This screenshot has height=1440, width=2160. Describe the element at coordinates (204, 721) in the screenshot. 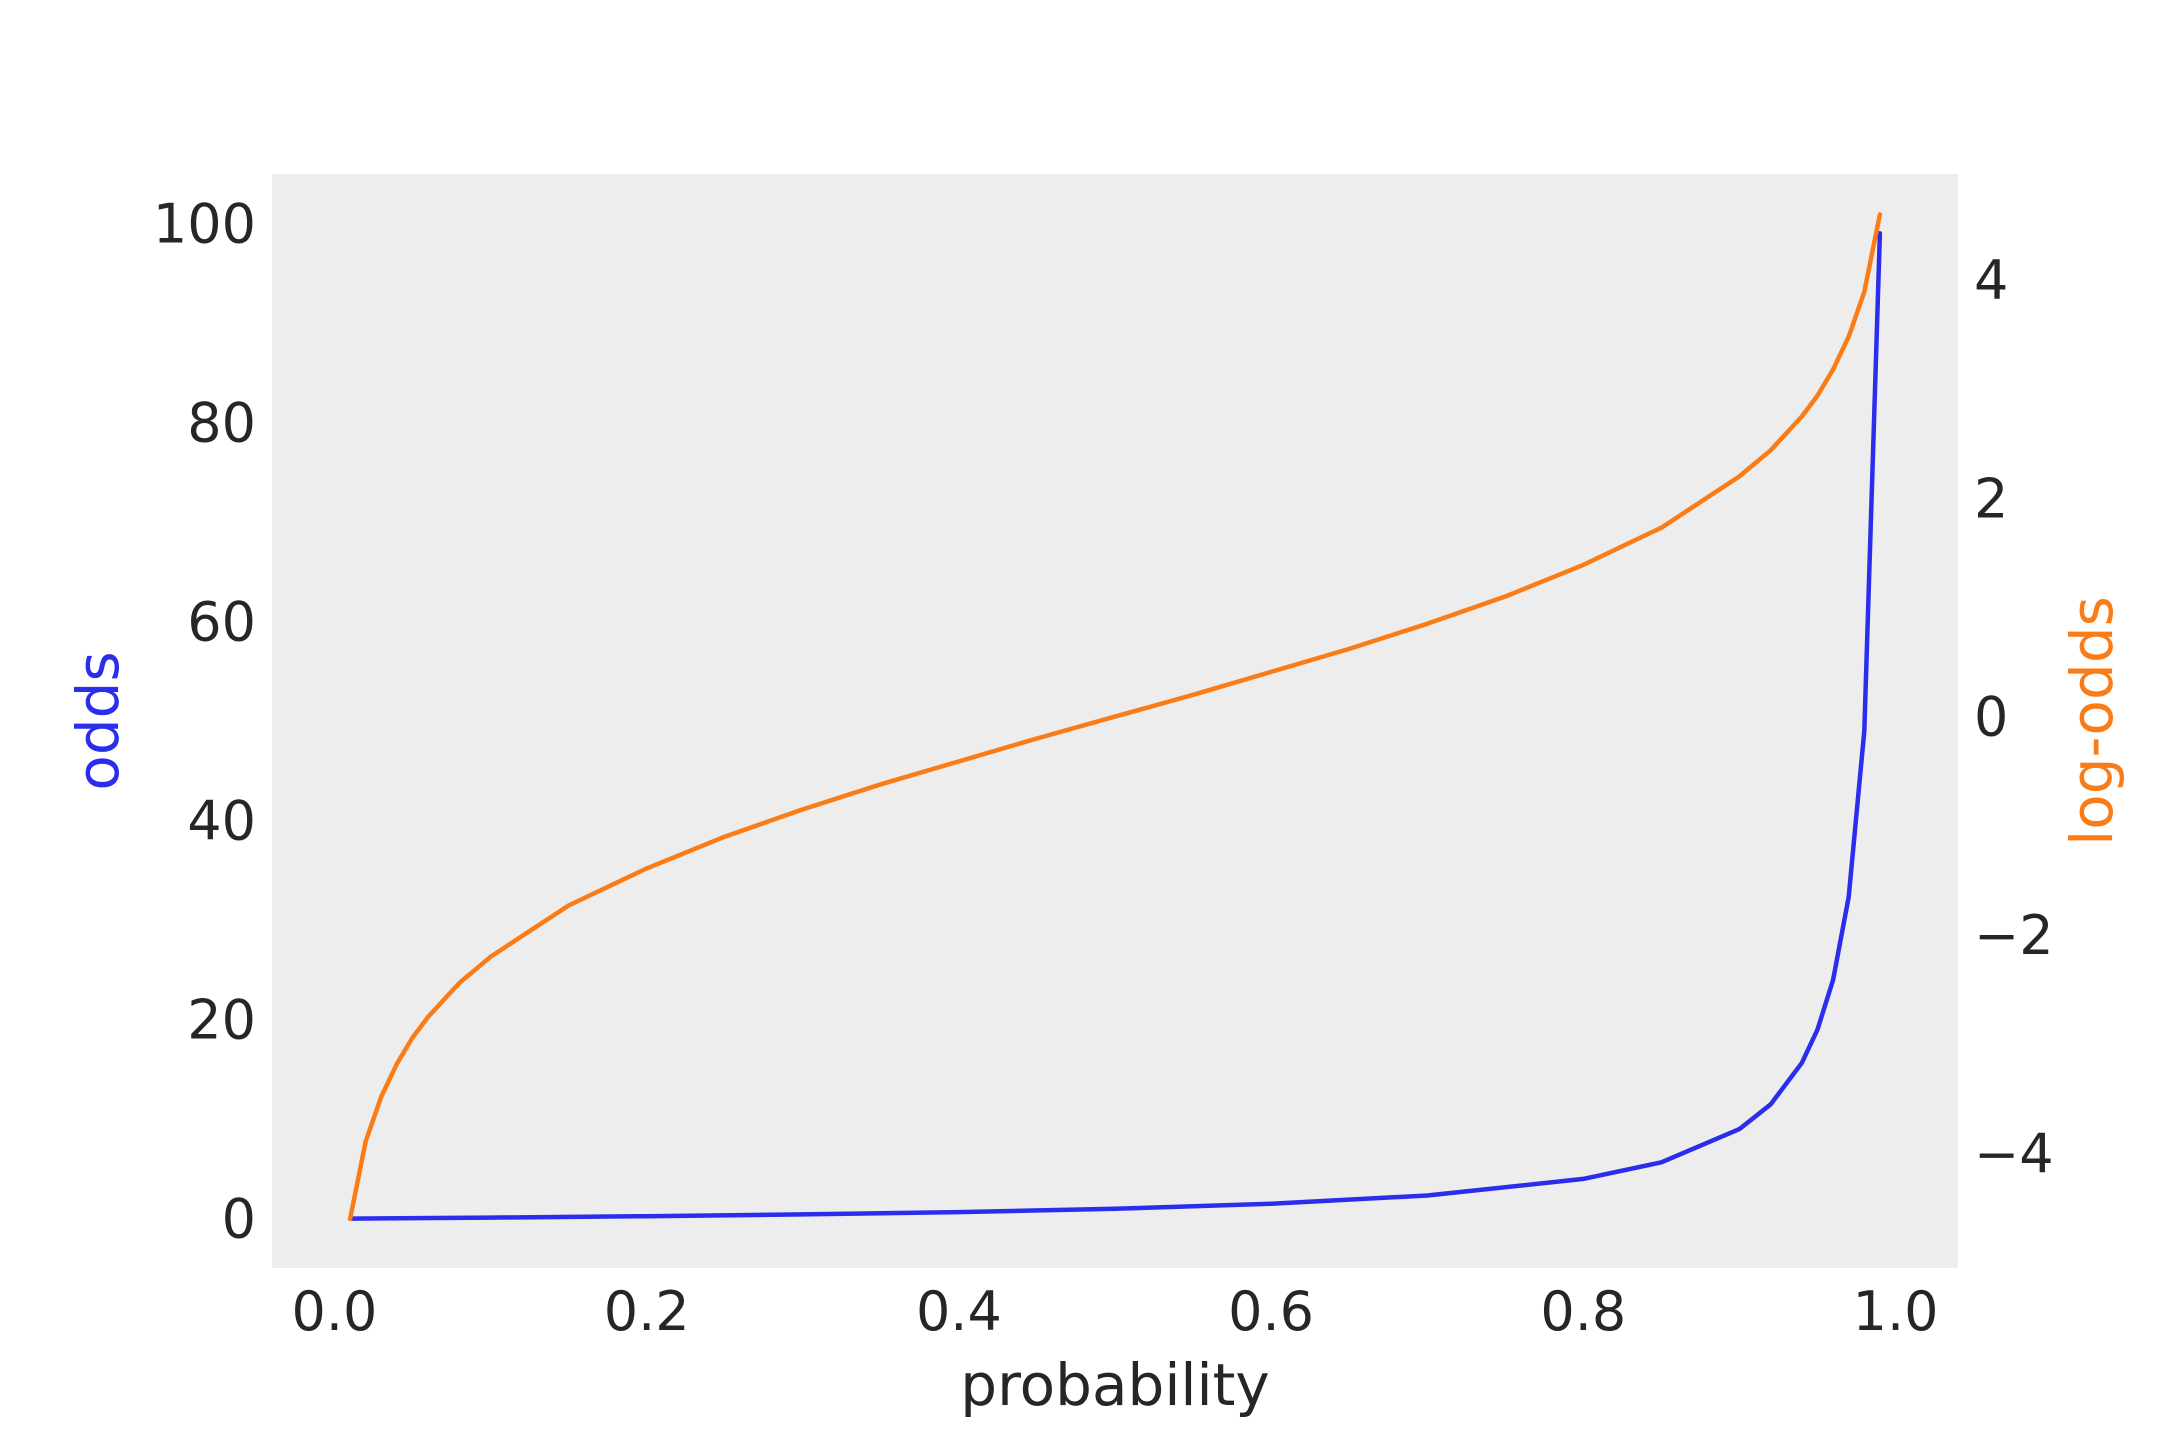

I see `y-left-tick-labels: 0 20 40 60 80 100` at that location.